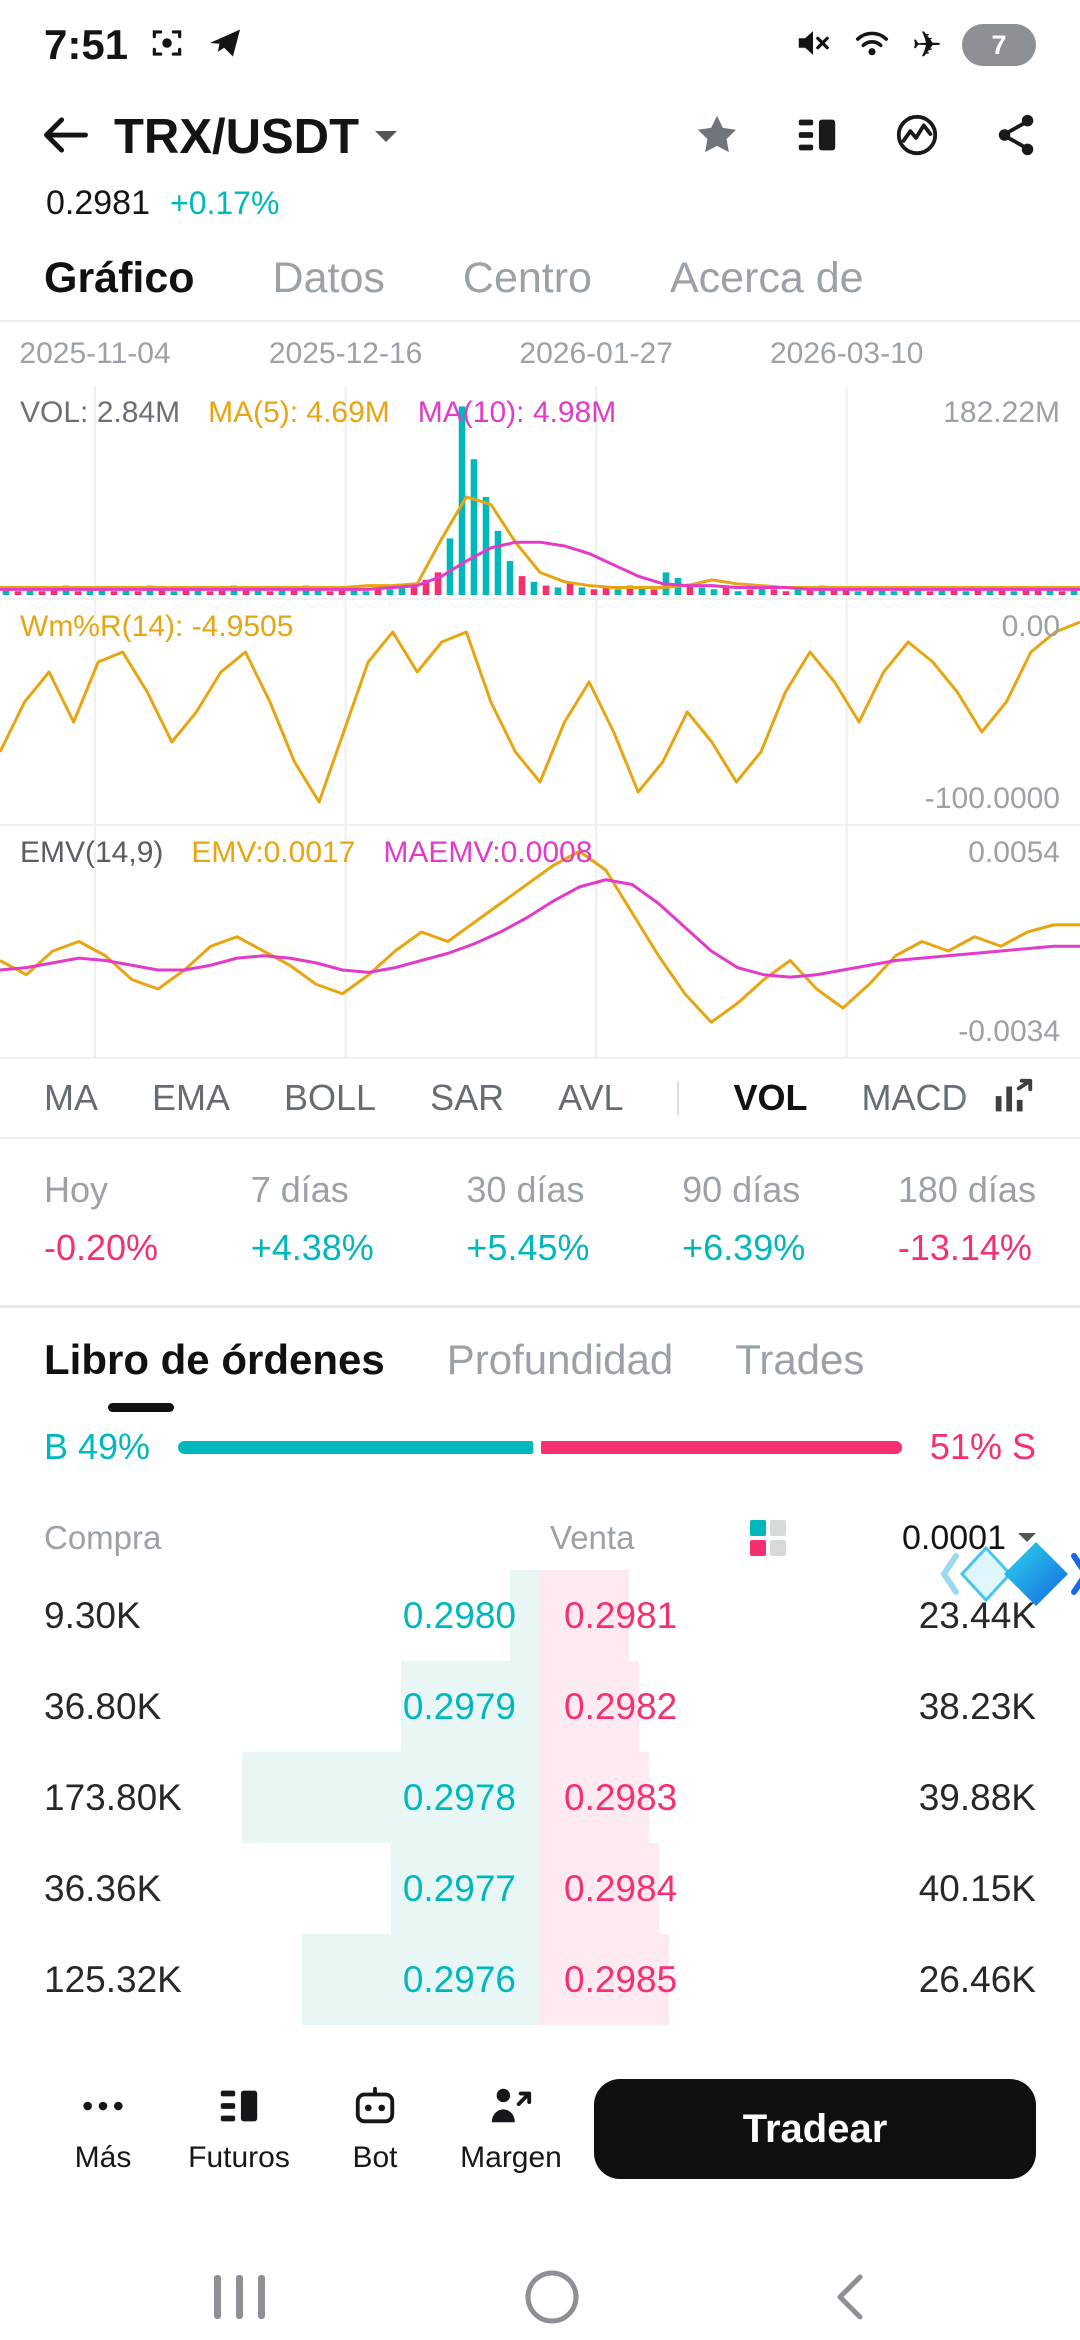 The height and width of the screenshot is (2340, 1080). I want to click on more-button: Más, so click(103, 2129).